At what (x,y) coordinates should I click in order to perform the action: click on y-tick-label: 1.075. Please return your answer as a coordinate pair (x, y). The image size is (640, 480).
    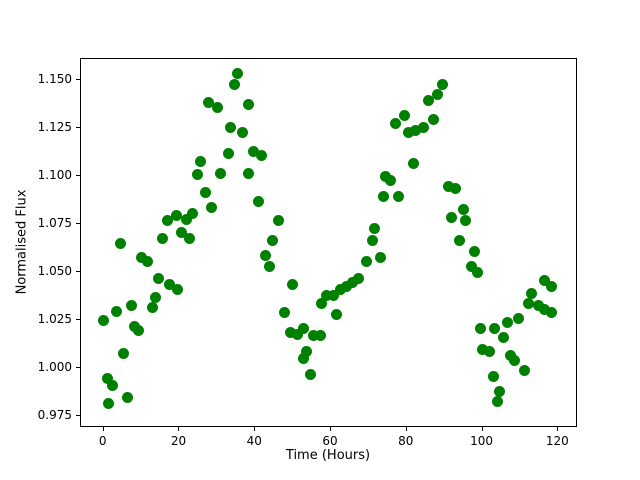
    Looking at the image, I should click on (54, 222).